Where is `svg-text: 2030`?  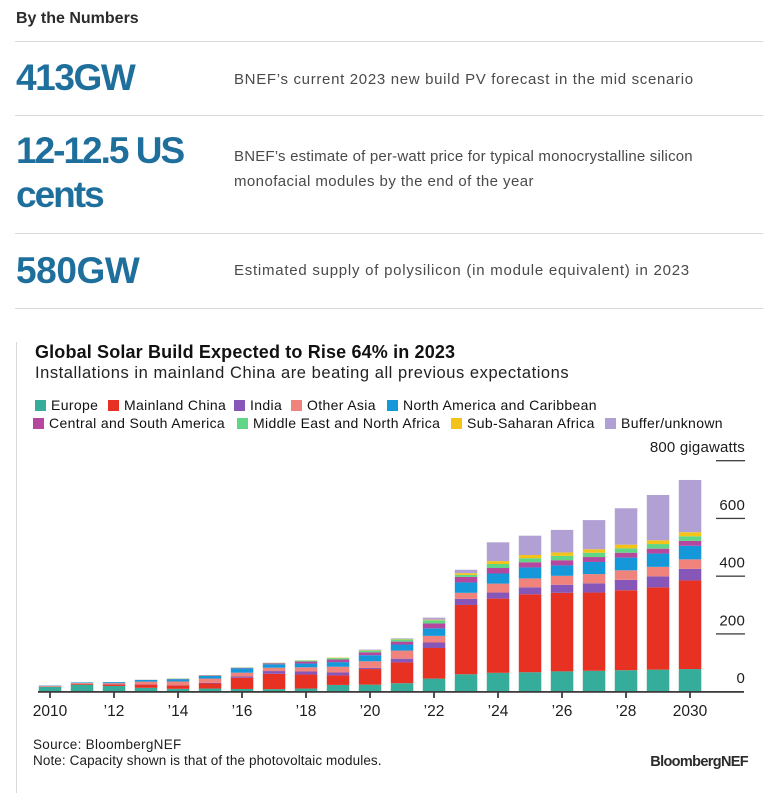 svg-text: 2030 is located at coordinates (690, 711).